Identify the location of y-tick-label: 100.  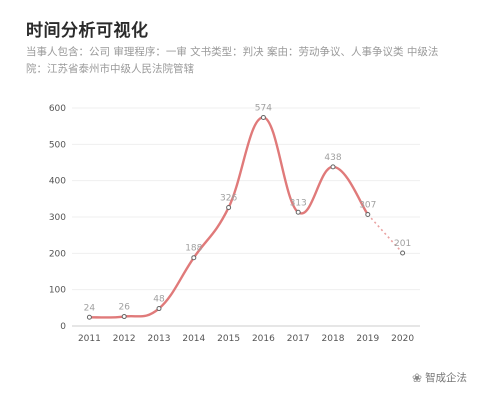
(57, 291).